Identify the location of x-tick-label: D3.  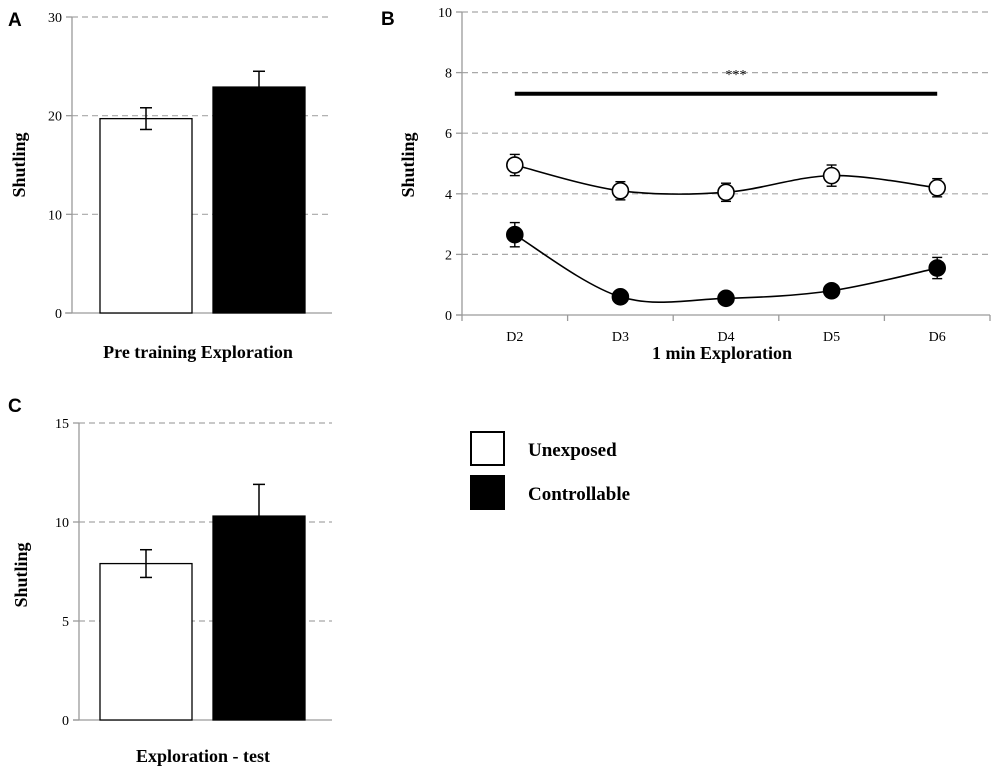
(620, 337).